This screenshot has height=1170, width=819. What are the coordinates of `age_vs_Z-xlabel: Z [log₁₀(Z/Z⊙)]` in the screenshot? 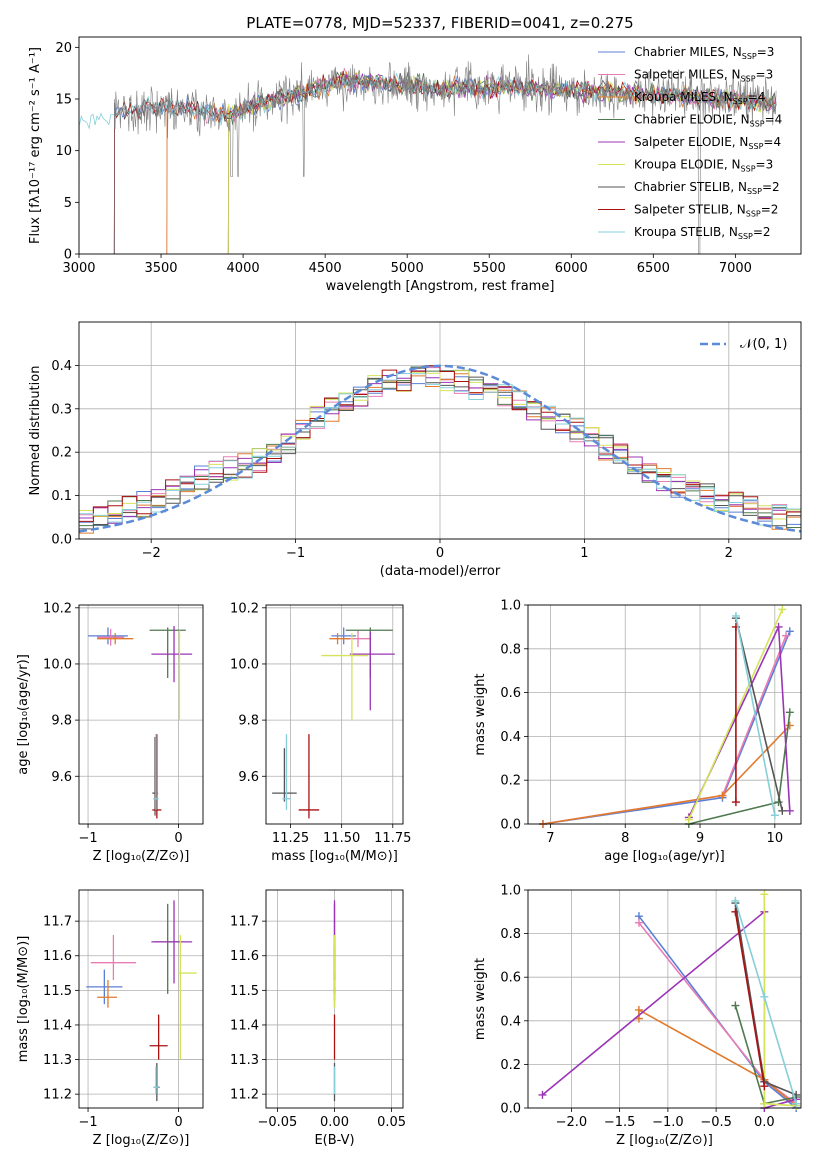 It's located at (141, 856).